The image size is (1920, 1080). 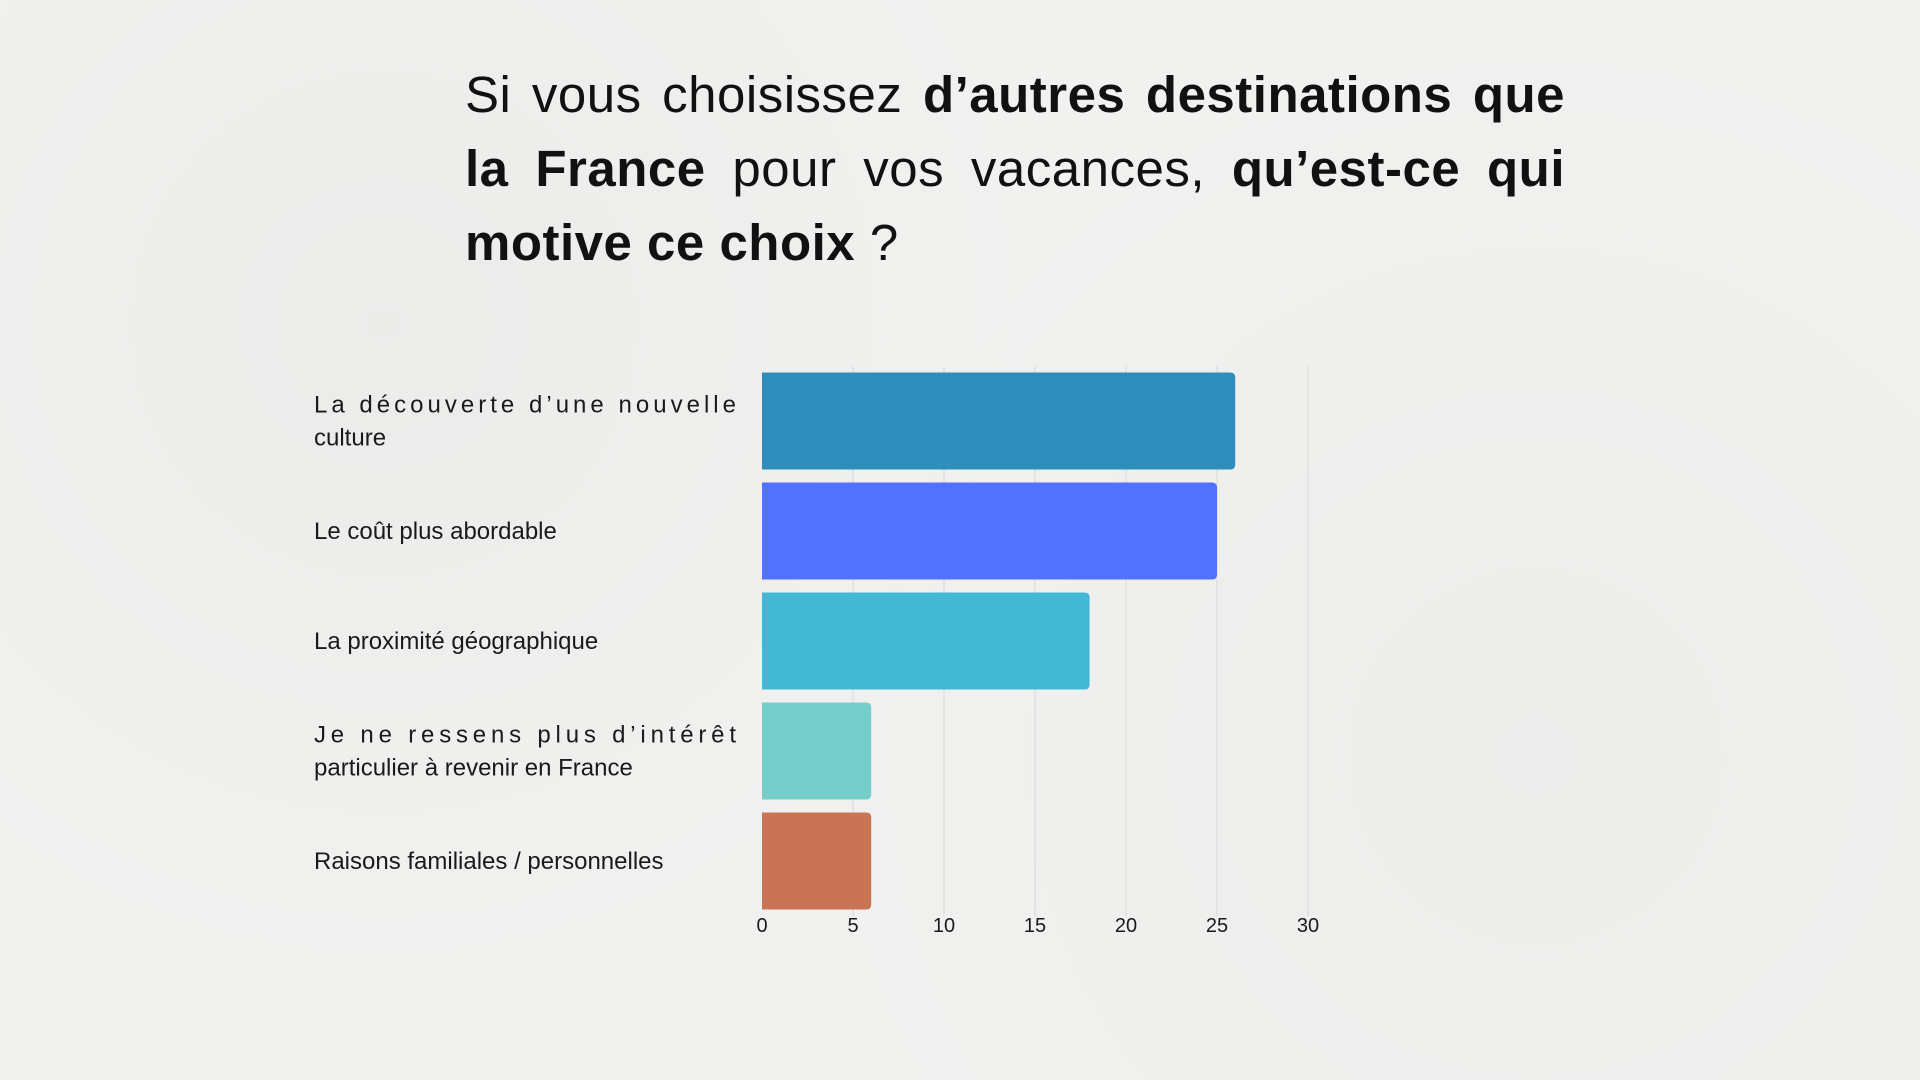 I want to click on category-label-line: Je ne ressens plus d’intérêt, so click(x=525, y=735).